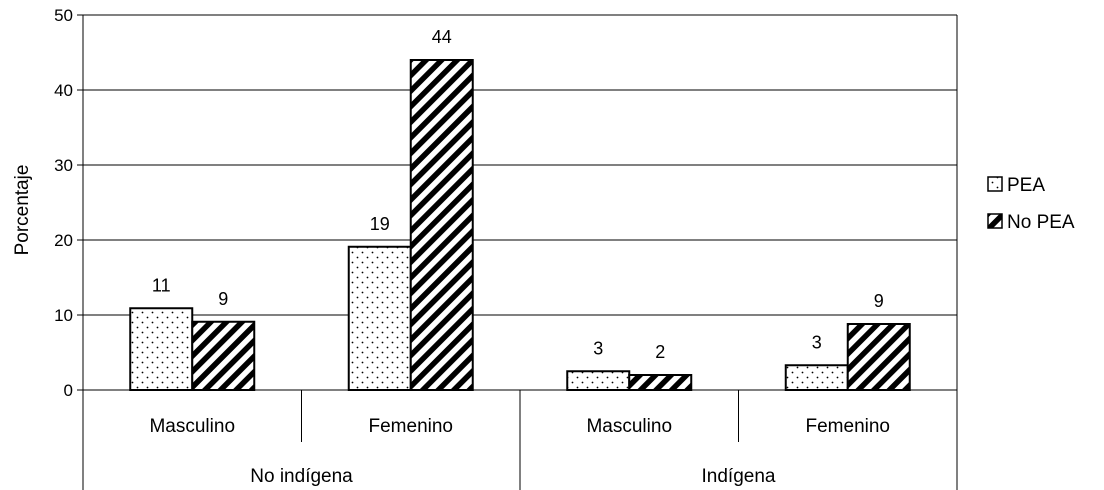 The width and height of the screenshot is (1104, 490). What do you see at coordinates (739, 476) in the screenshot?
I see `x-group-label: Indígena` at bounding box center [739, 476].